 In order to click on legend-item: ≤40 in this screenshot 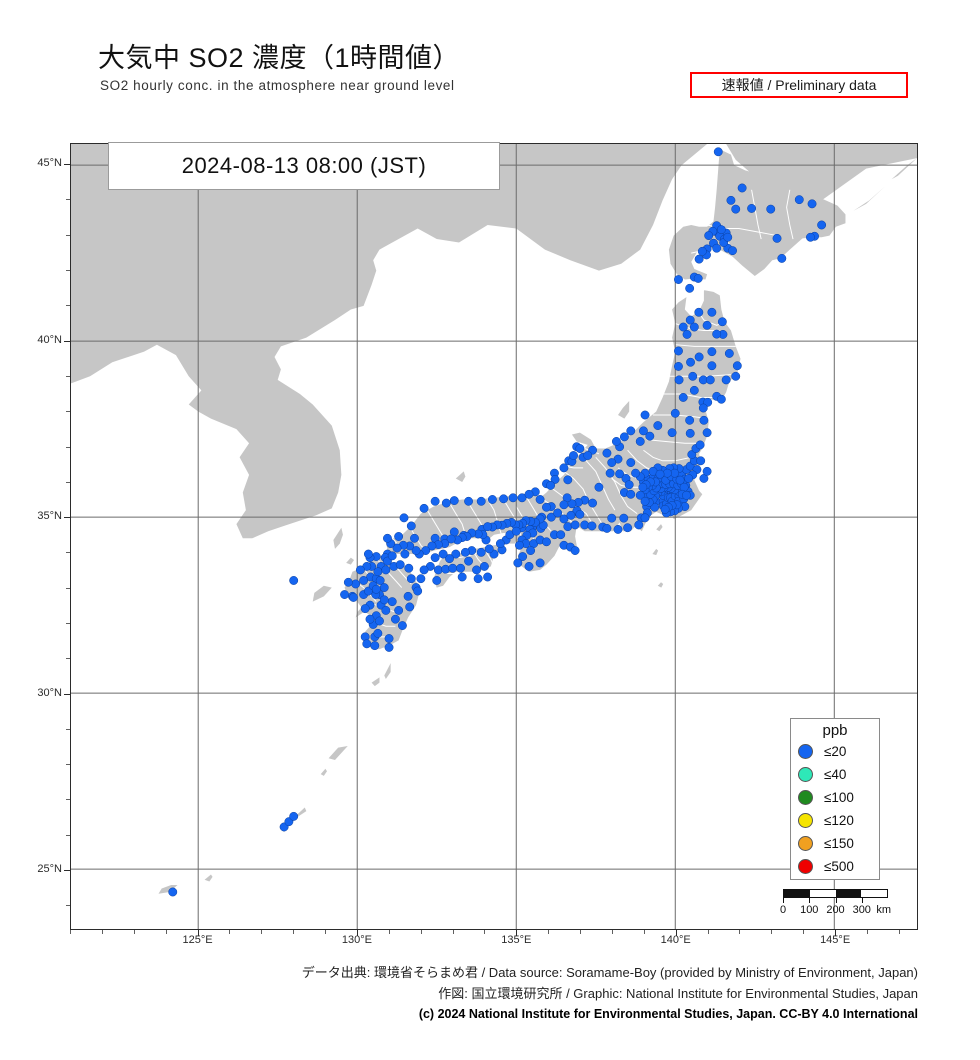, I will do `click(835, 774)`.